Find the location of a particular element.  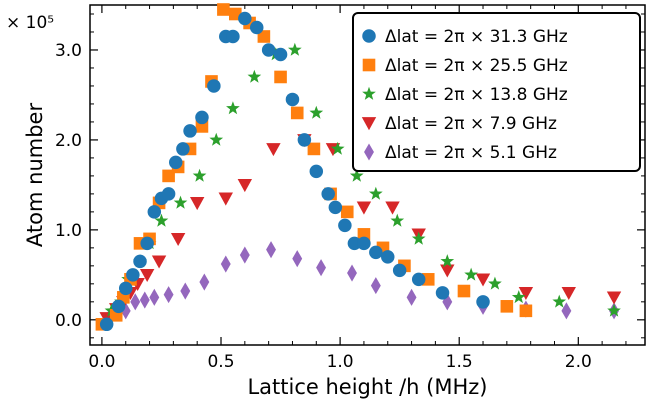

x-tick-label: 0.5 is located at coordinates (220, 362).